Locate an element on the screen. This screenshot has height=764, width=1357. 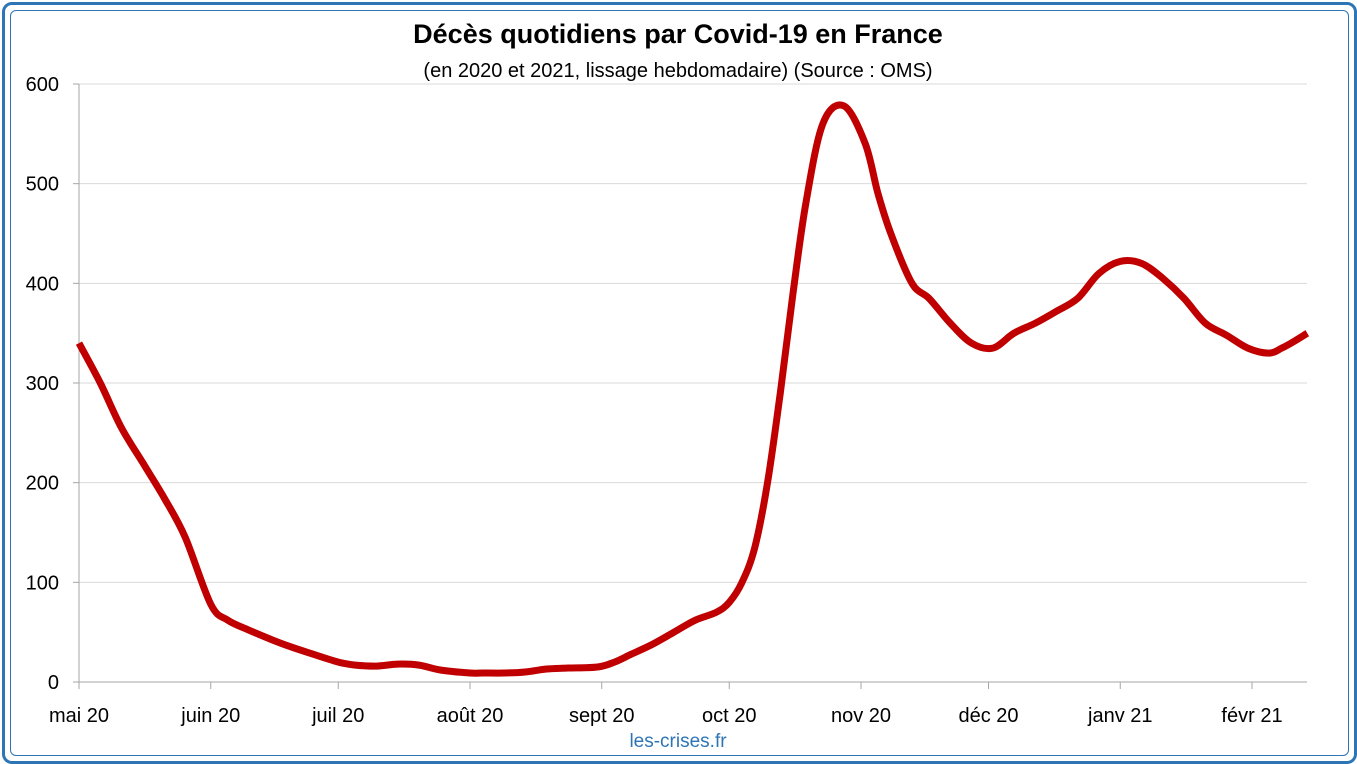
x-tick-label: mai 20 is located at coordinates (79, 716).